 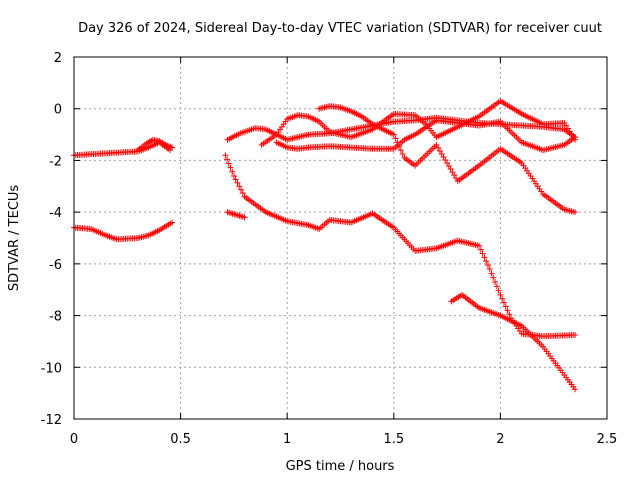 What do you see at coordinates (55, 161) in the screenshot?
I see `y-tick-label: -2` at bounding box center [55, 161].